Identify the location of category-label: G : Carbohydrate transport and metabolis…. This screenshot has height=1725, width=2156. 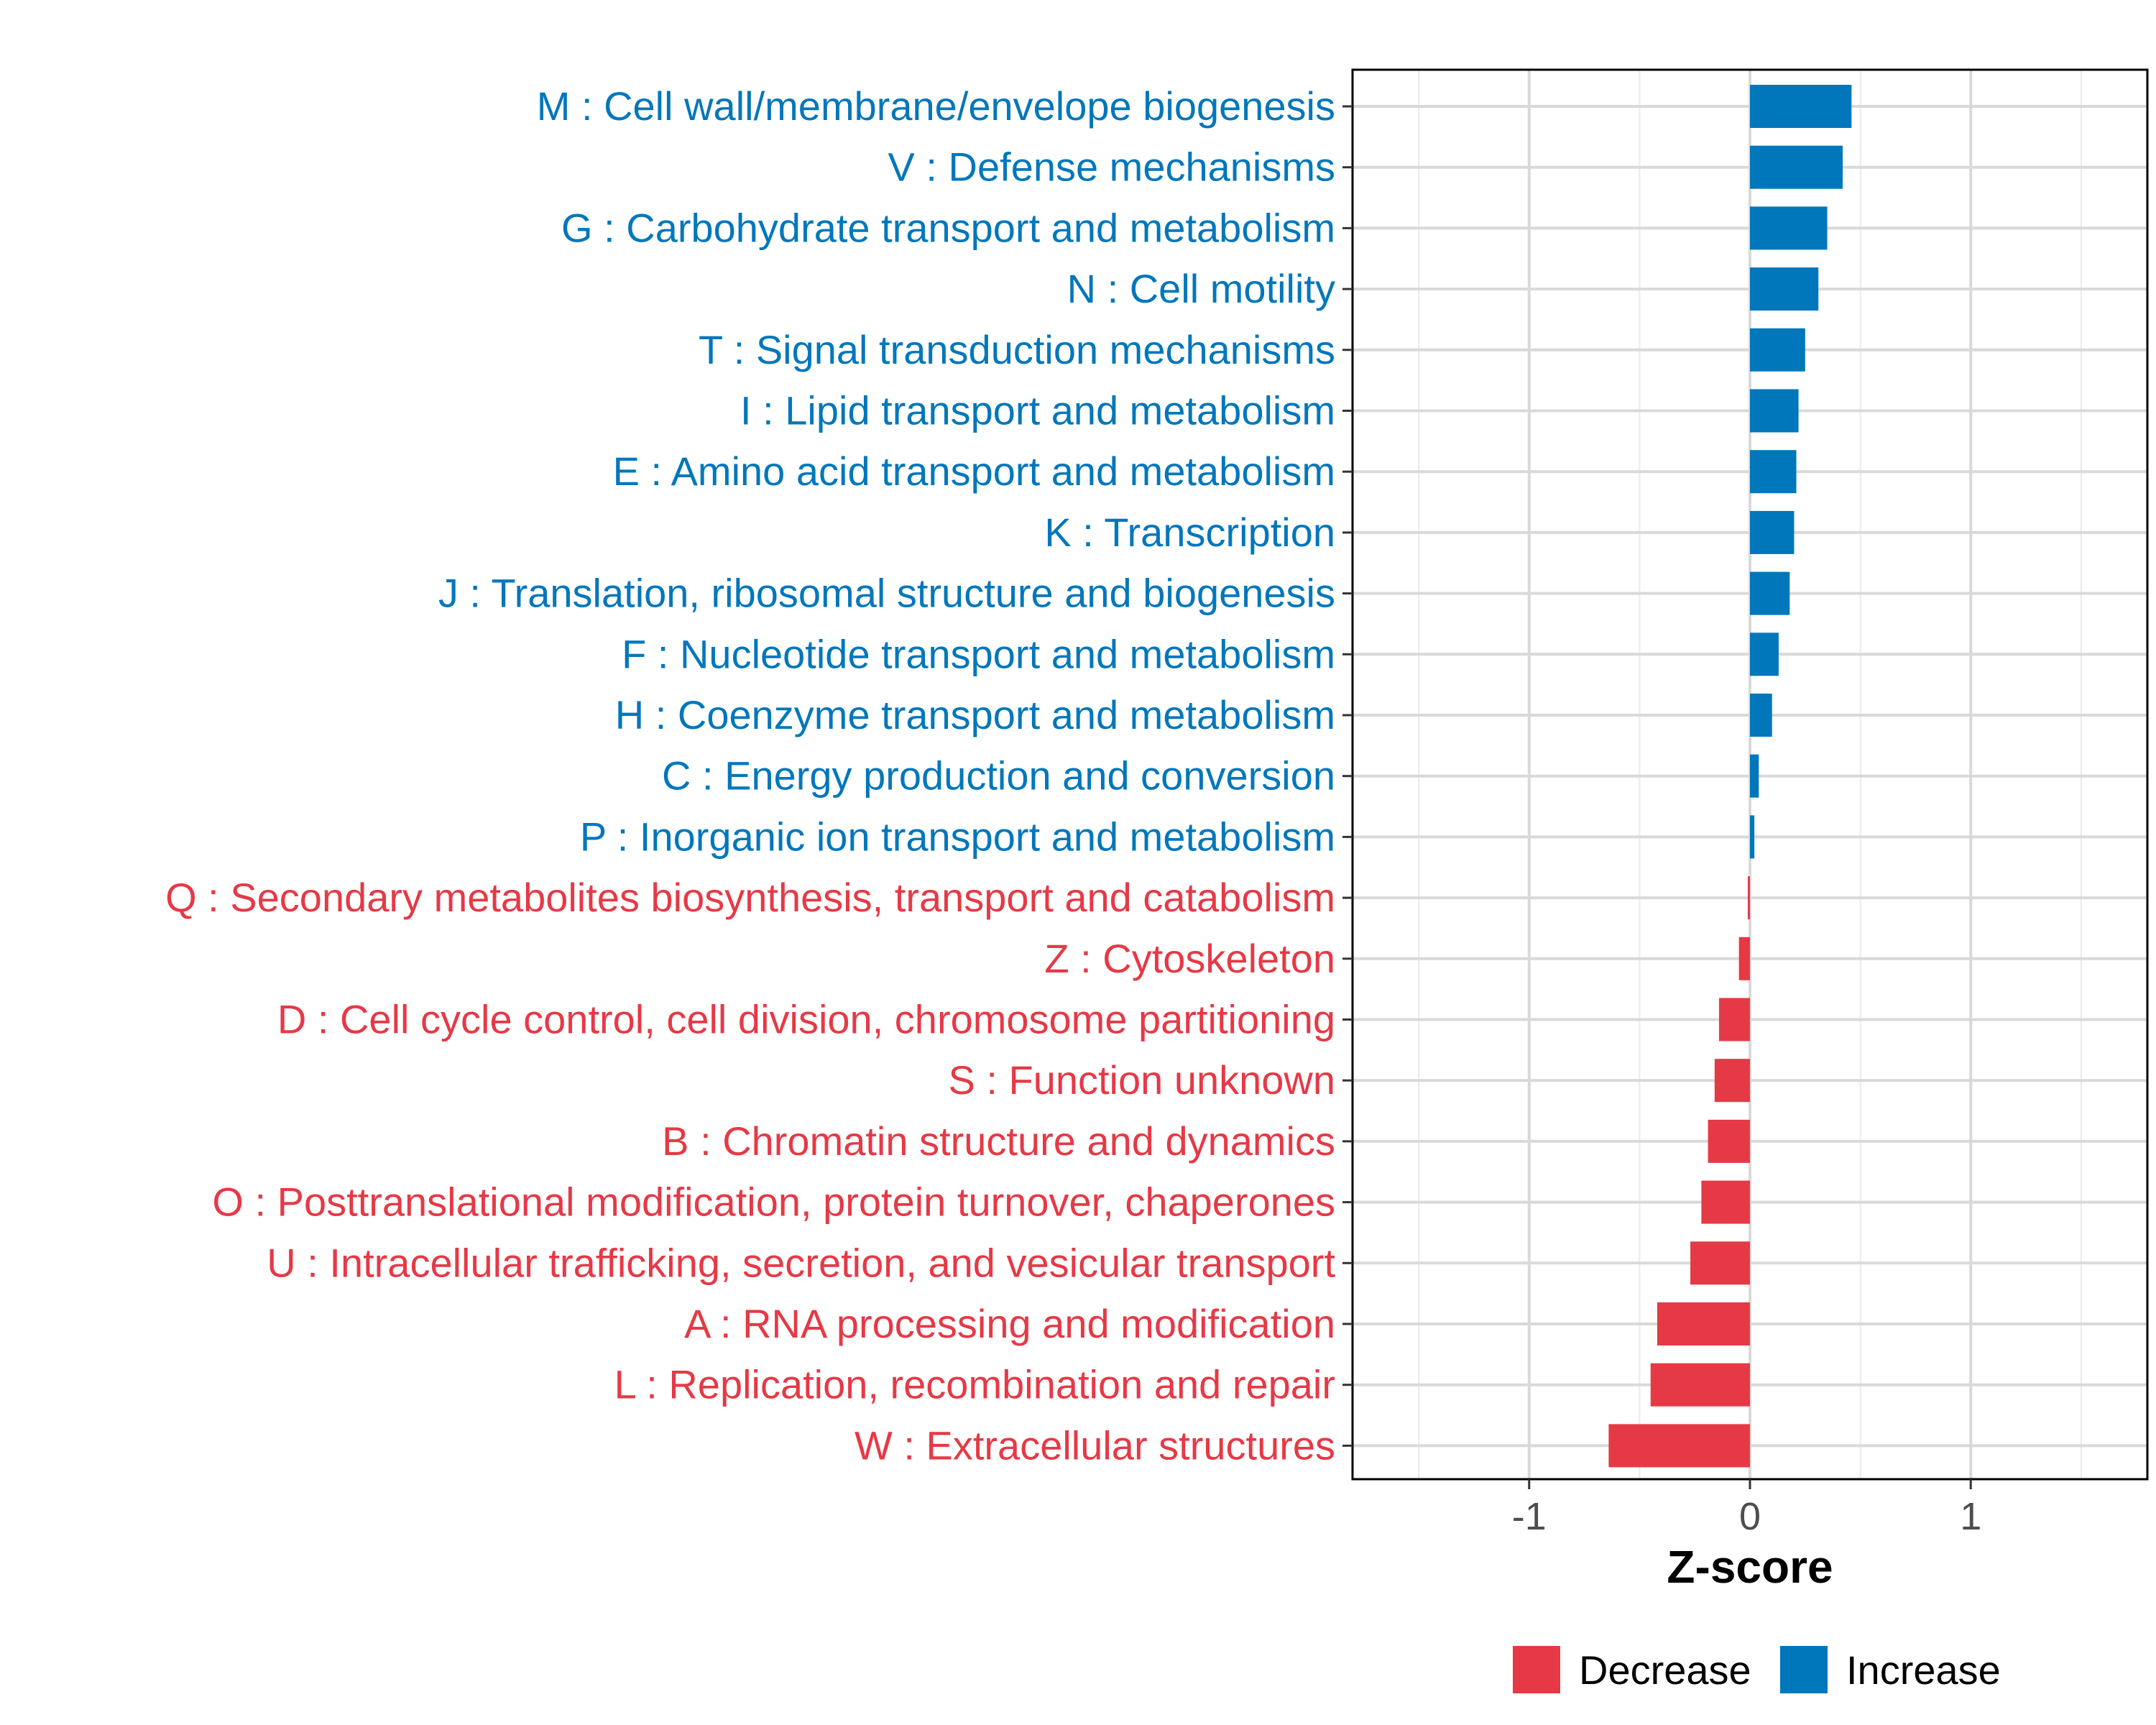
(948, 227).